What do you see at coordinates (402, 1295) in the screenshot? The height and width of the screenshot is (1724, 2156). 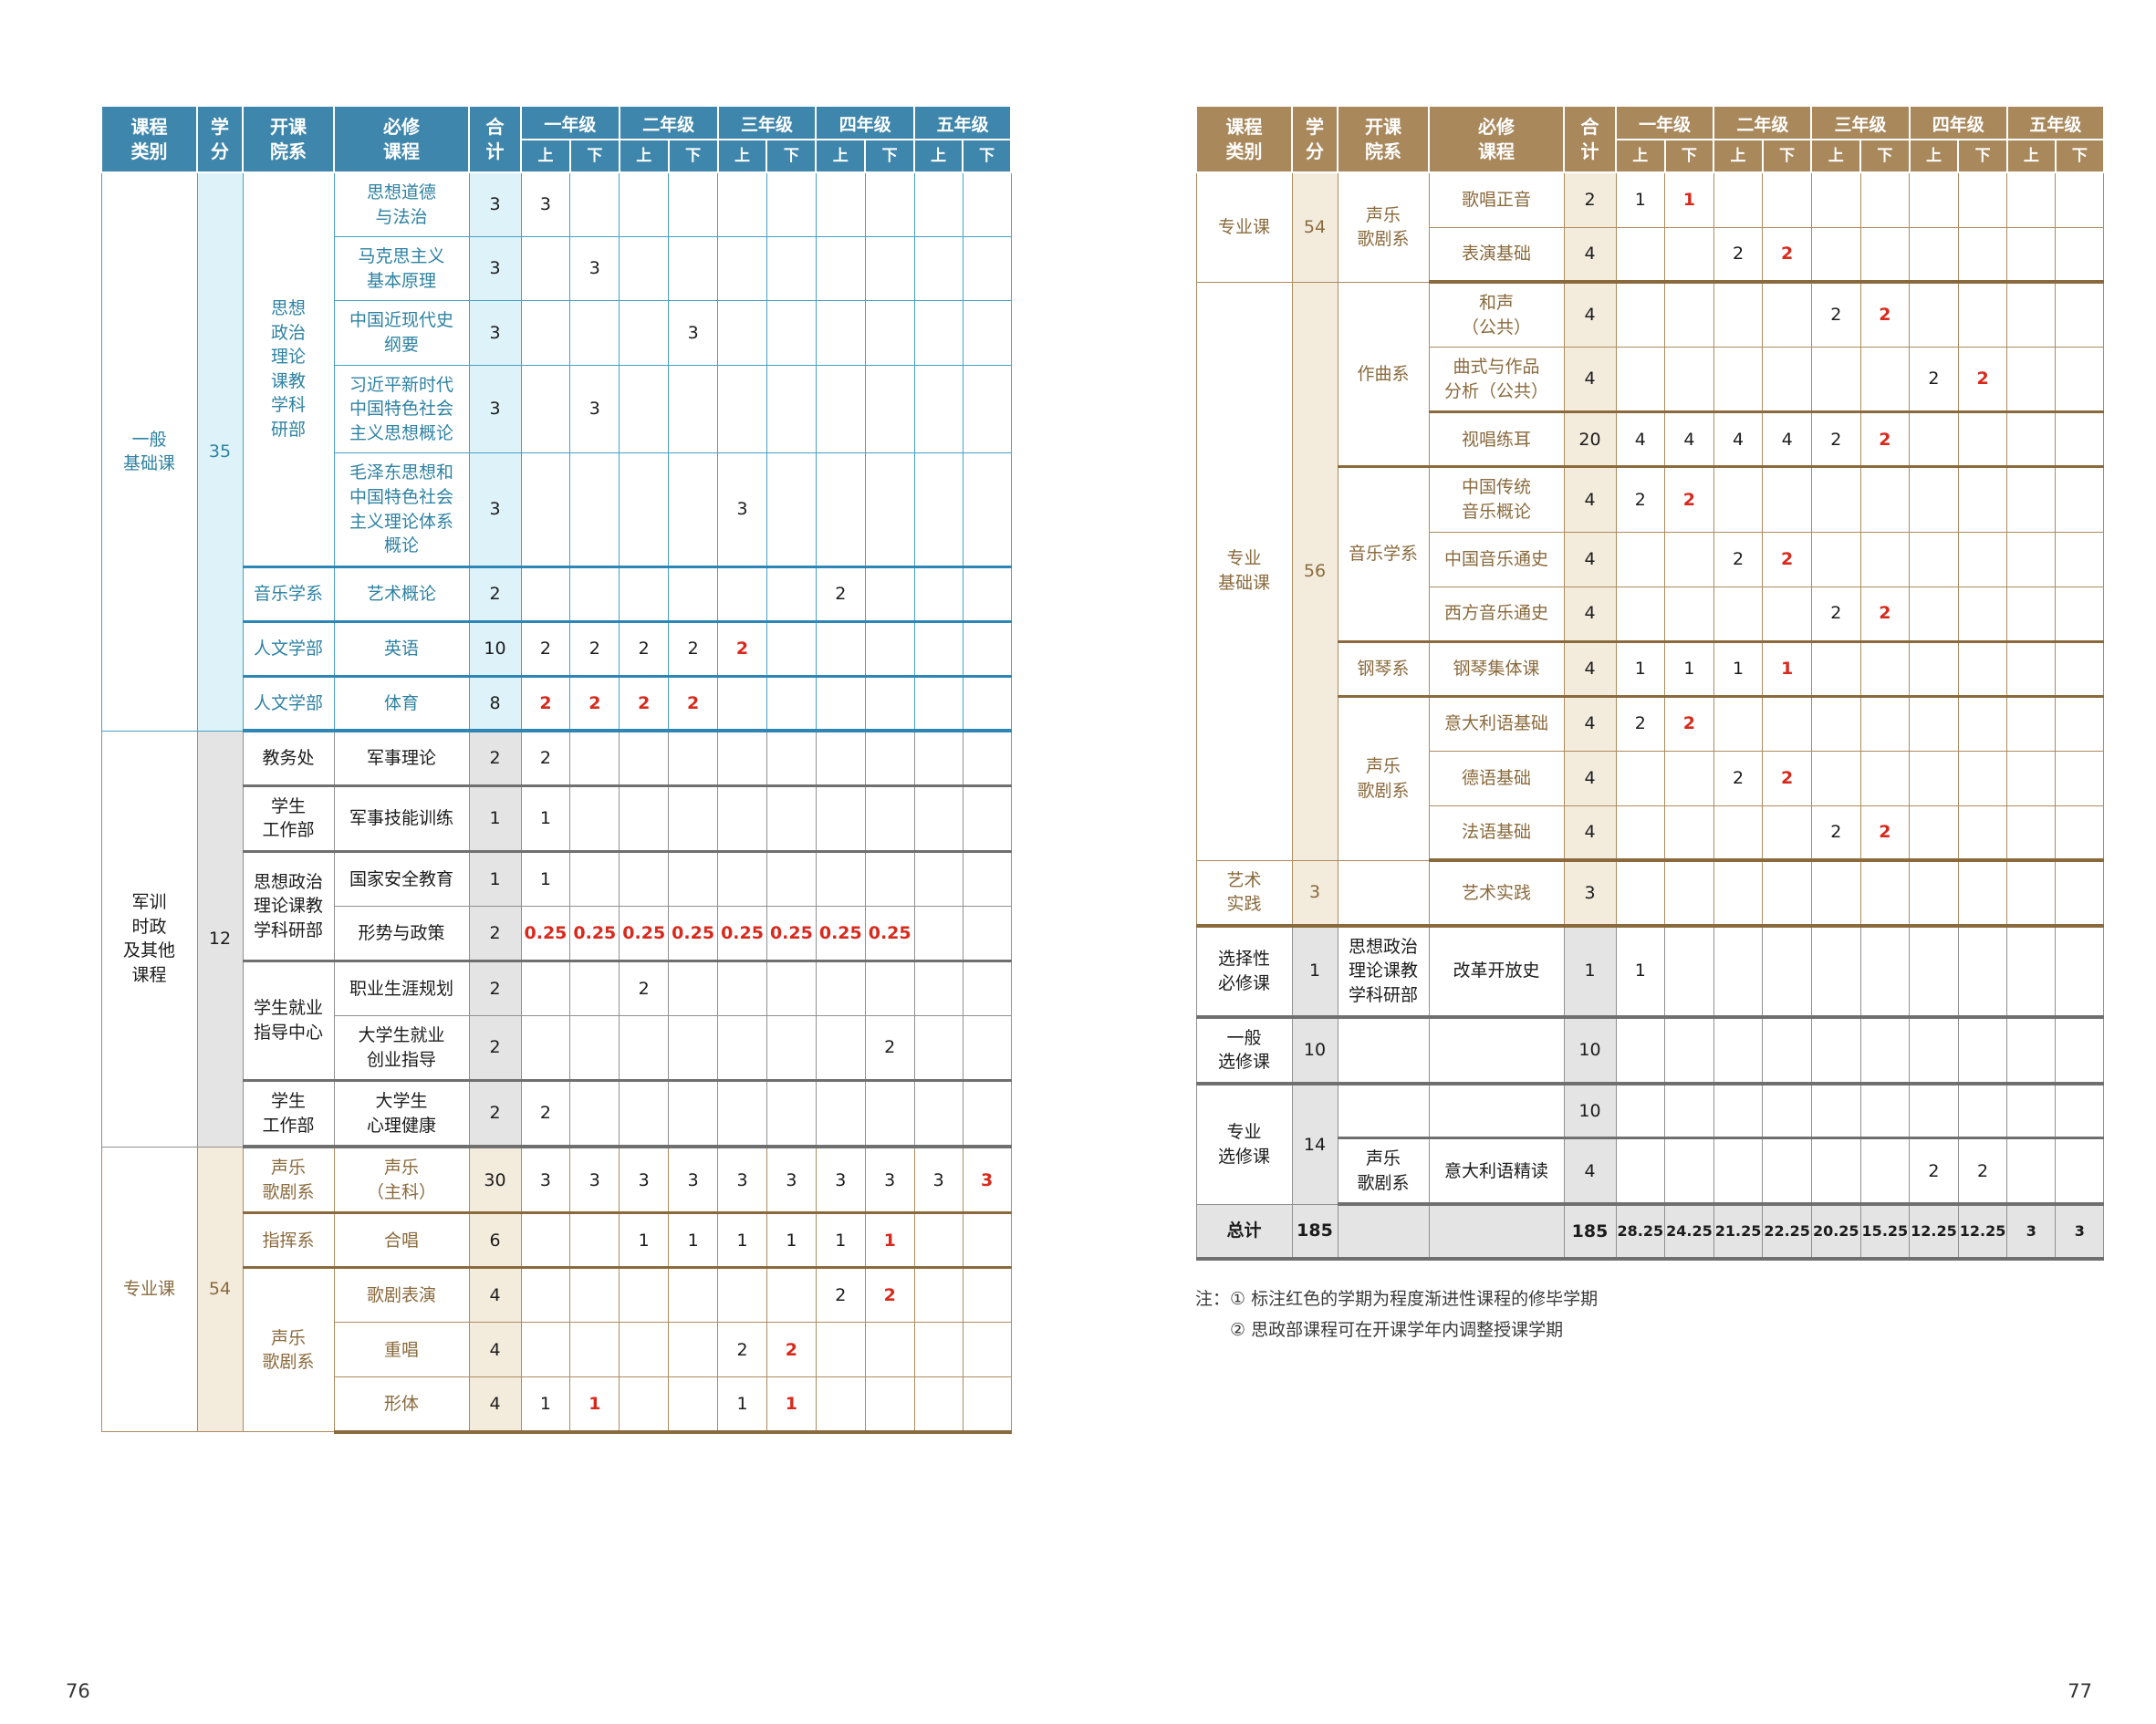 I see `course-cell: 歌剧表演` at bounding box center [402, 1295].